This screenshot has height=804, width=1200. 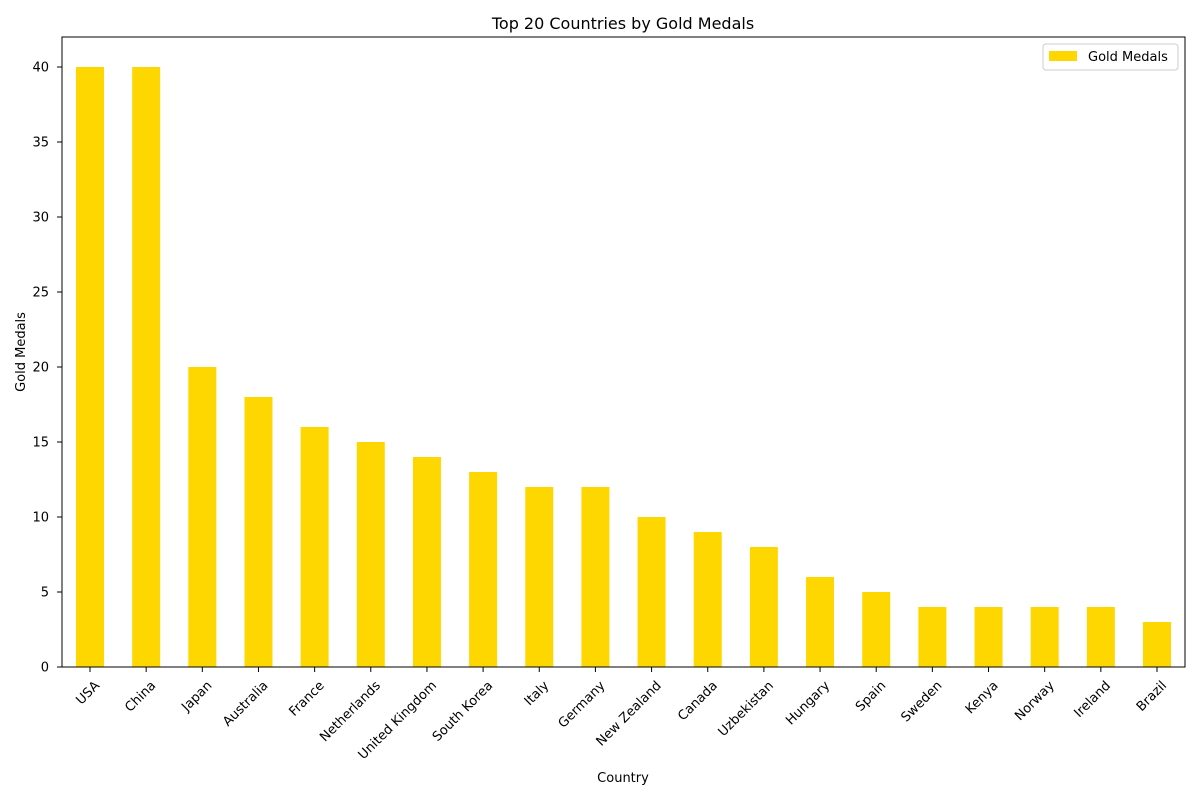 I want to click on x-tick-label: Spain, so click(x=871, y=696).